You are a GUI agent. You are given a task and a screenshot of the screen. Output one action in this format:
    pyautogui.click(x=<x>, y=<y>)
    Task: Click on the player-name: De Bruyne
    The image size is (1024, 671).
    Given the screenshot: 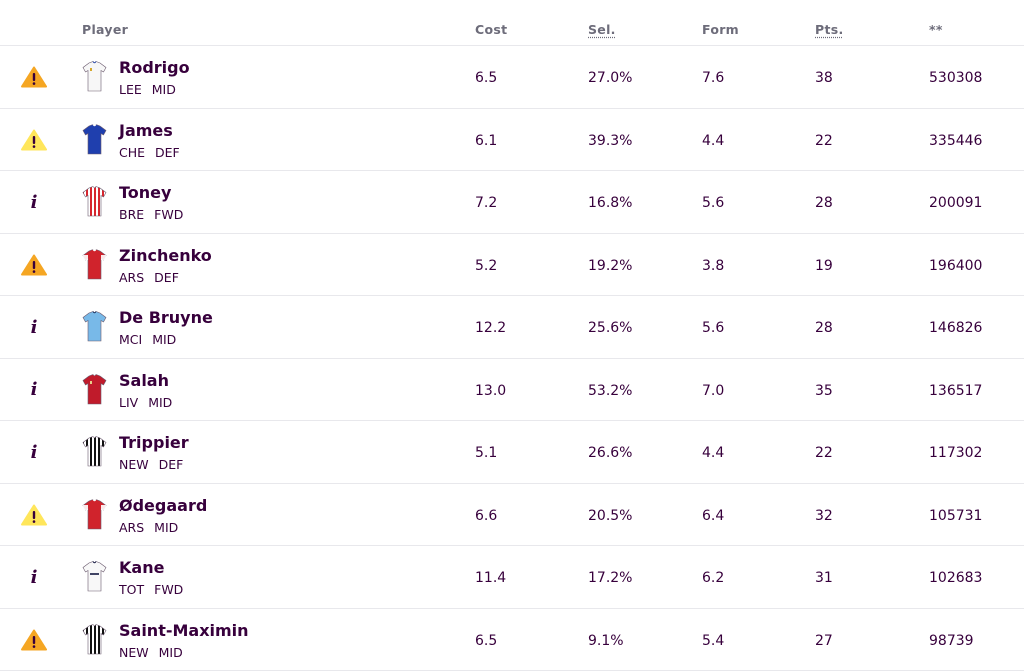 What is the action you would take?
    pyautogui.click(x=166, y=317)
    